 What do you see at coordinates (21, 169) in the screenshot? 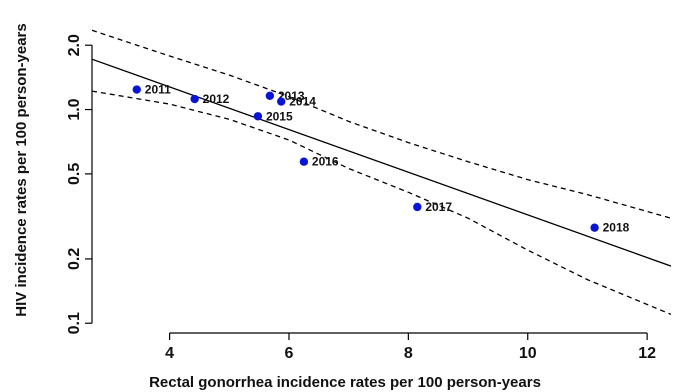
I see `y-axis-title: HIV incidence rates per 100 person-years` at bounding box center [21, 169].